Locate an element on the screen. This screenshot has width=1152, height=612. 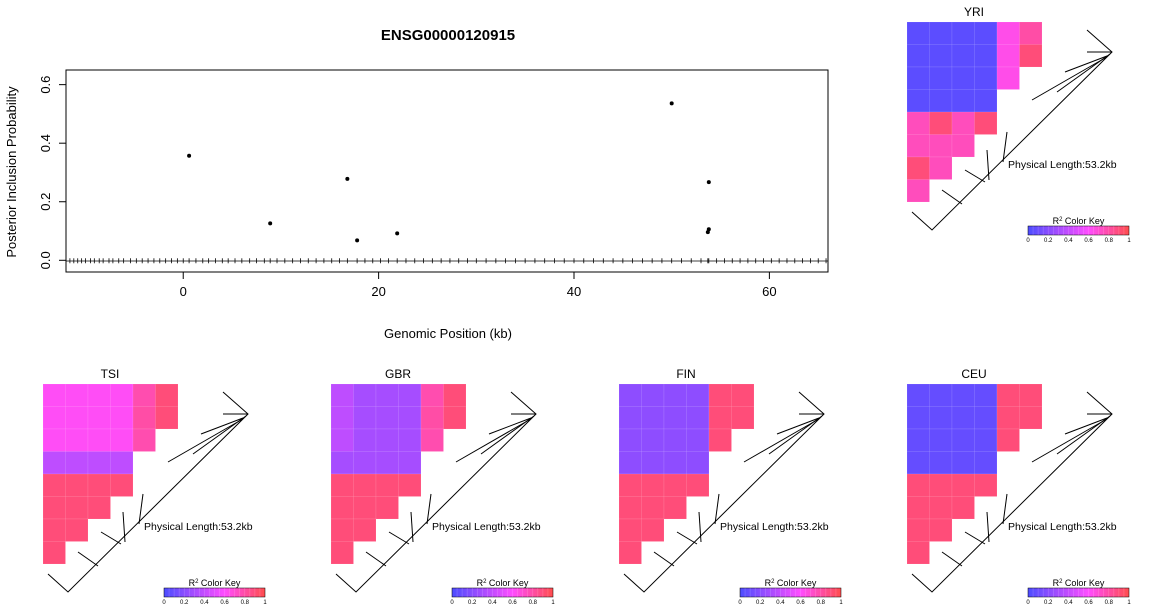
x-tick-label: 0 is located at coordinates (183, 291).